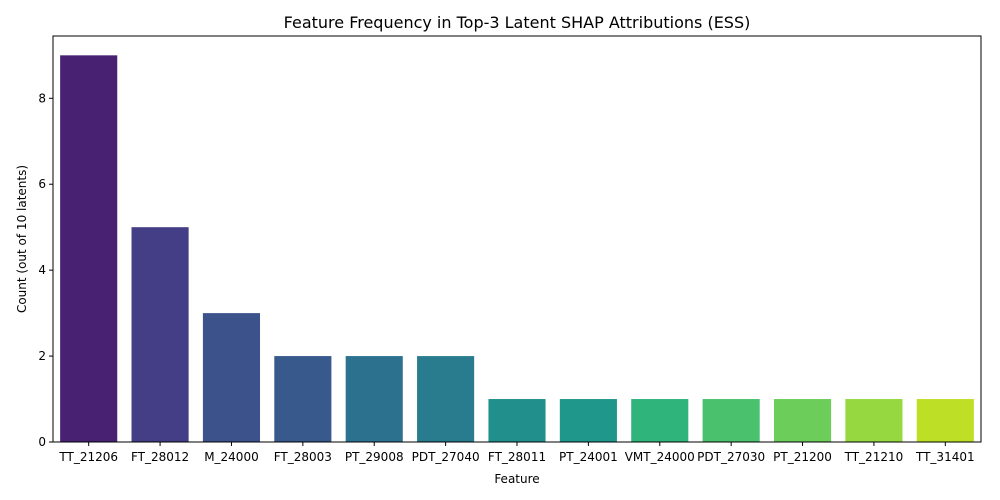 This screenshot has width=1000, height=500. Describe the element at coordinates (42, 184) in the screenshot. I see `y-tick-label: 6` at that location.